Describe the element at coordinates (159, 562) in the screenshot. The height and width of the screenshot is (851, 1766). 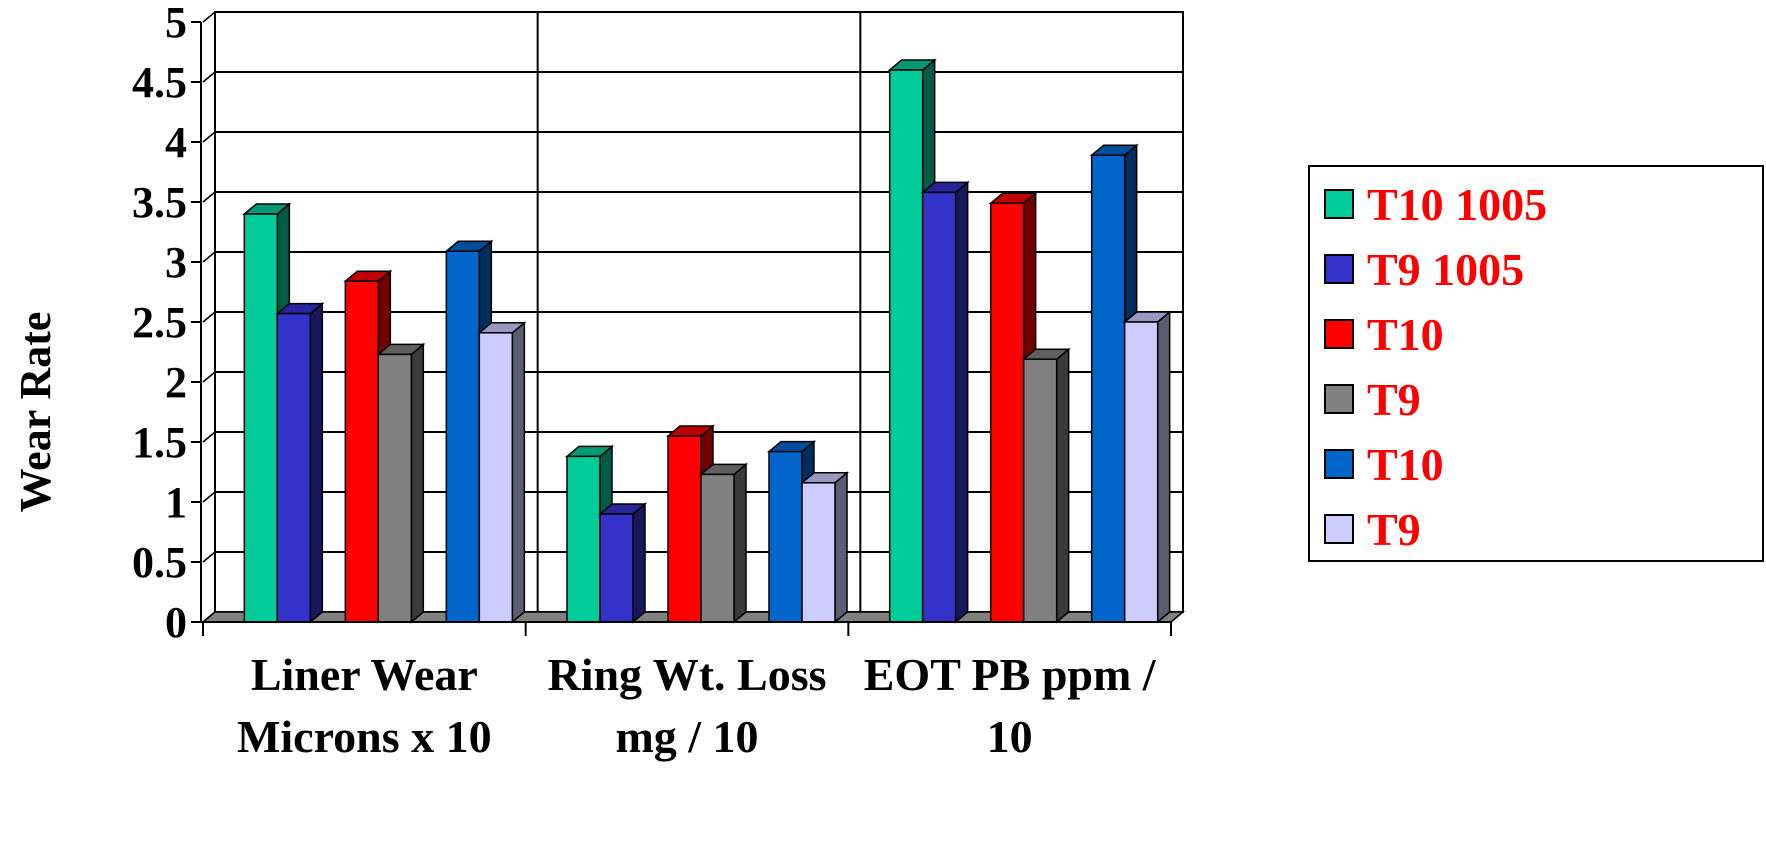
I see `y-tick-label: 0.5` at that location.